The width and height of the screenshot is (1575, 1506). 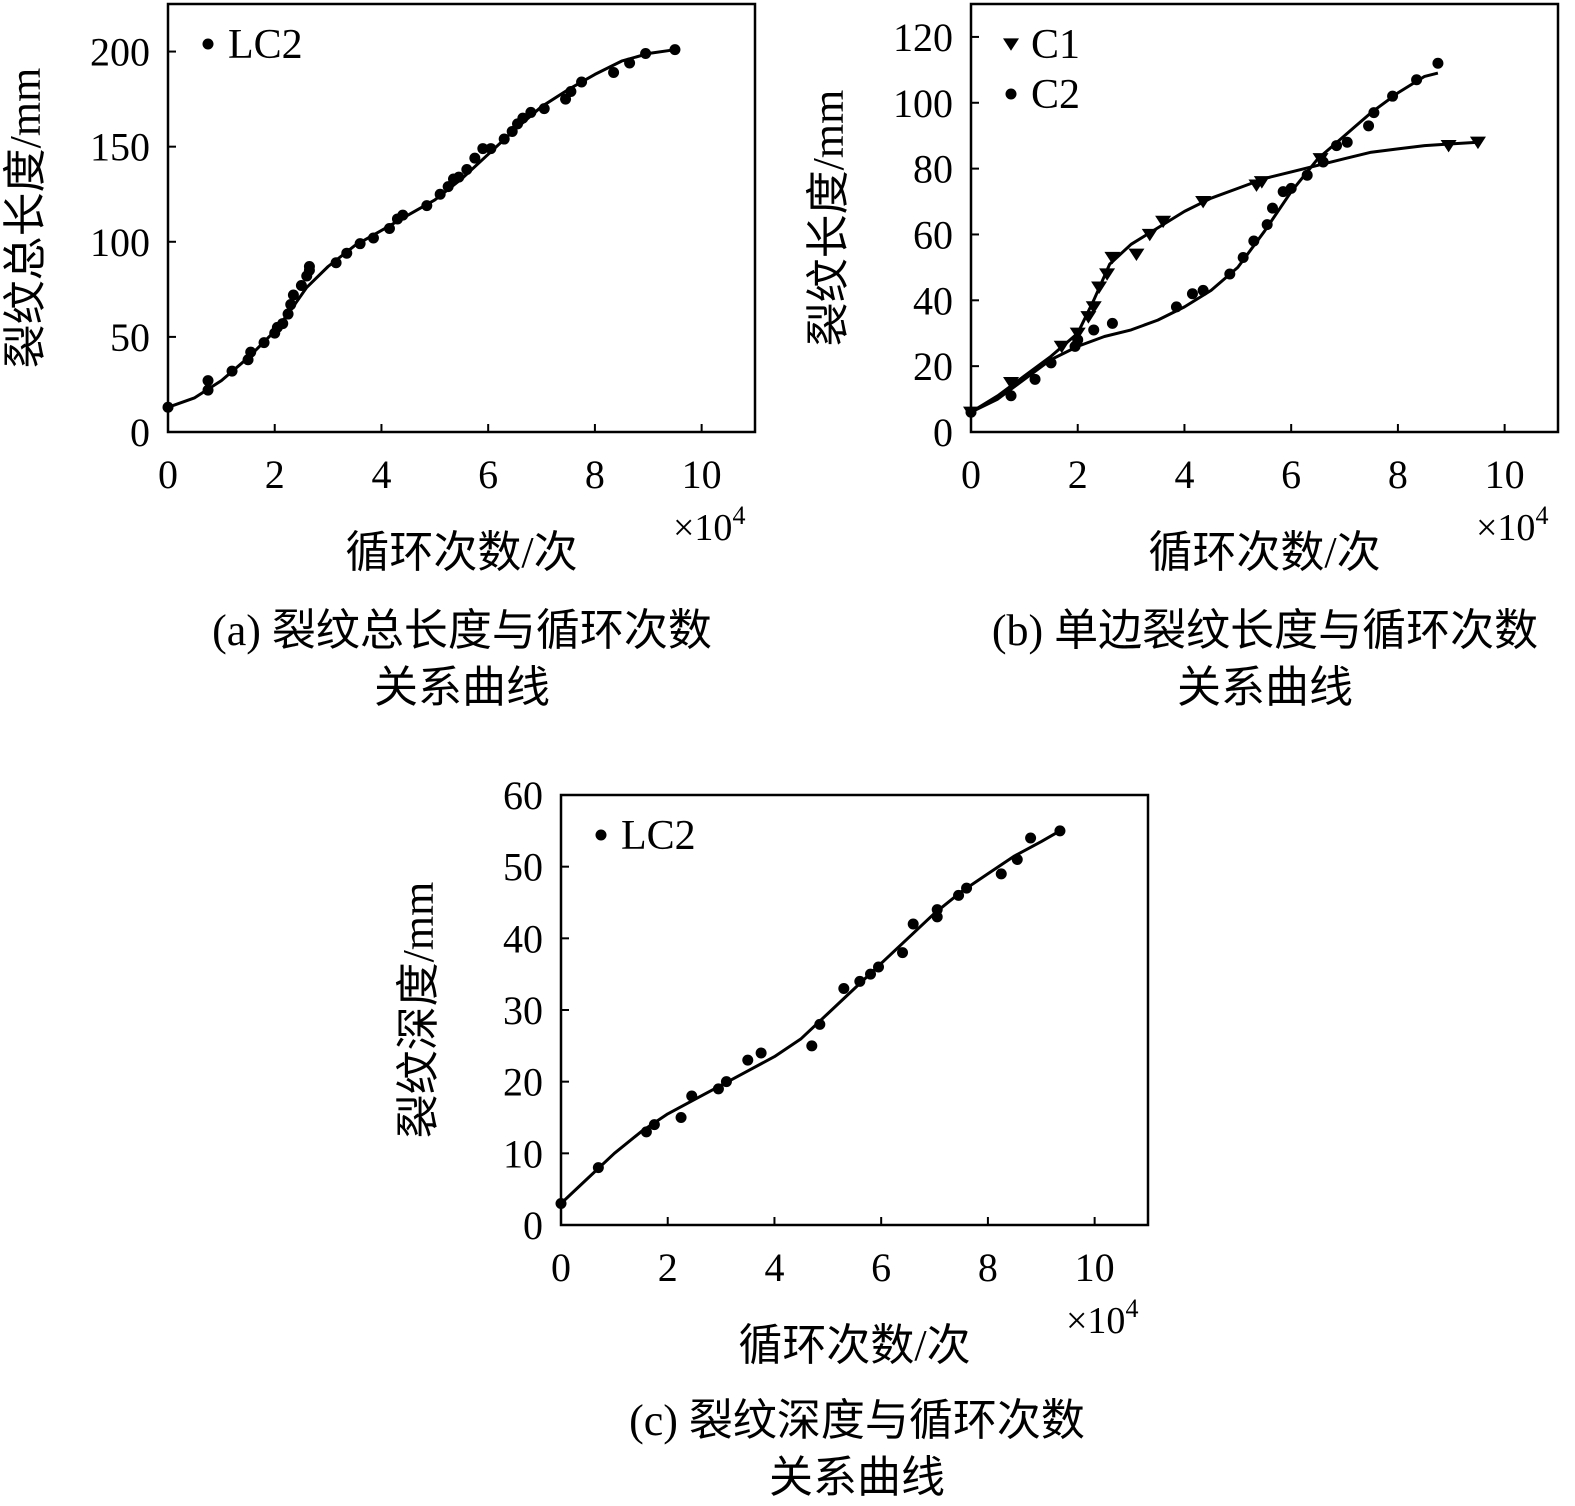 I want to click on x-tick-label: 4, so click(x=1184, y=474).